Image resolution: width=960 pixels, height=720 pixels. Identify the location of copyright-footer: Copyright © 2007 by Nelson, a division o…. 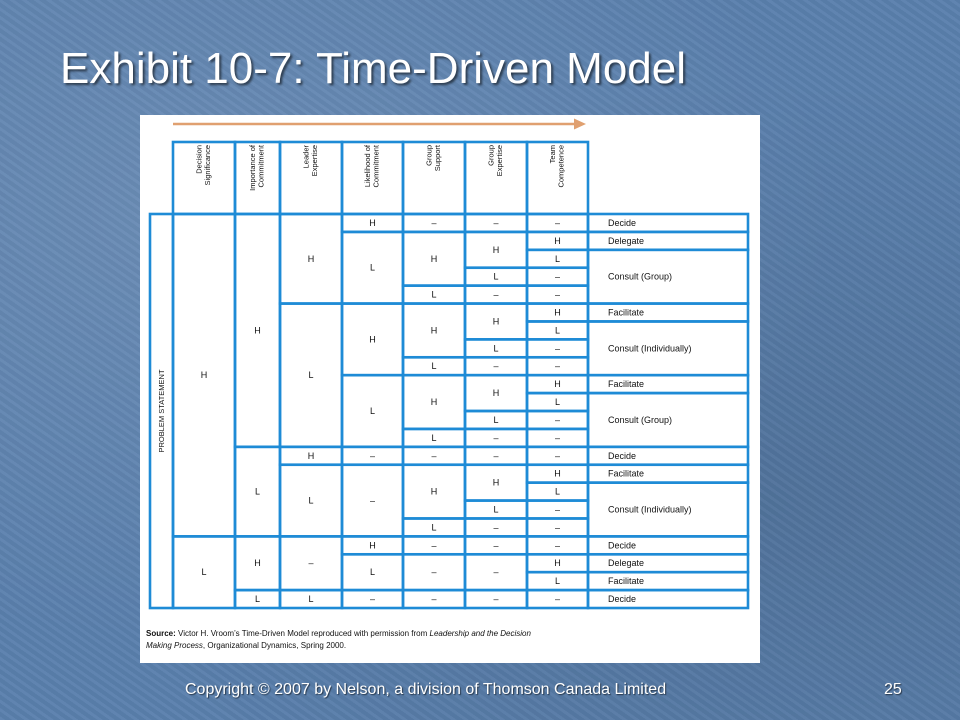
(426, 689).